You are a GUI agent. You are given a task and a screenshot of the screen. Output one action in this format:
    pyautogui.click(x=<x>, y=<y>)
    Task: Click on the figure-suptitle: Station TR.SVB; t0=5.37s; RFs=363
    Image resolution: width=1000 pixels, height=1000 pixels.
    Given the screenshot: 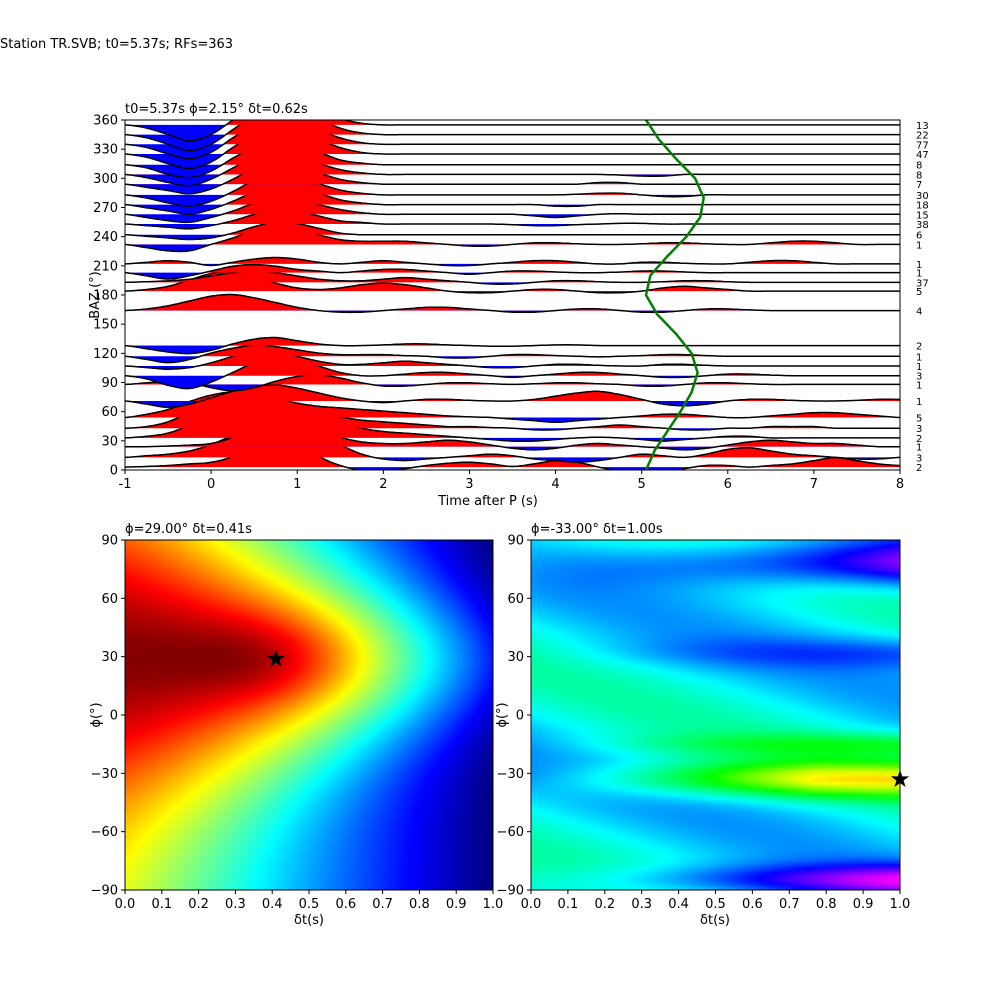 What is the action you would take?
    pyautogui.click(x=117, y=44)
    